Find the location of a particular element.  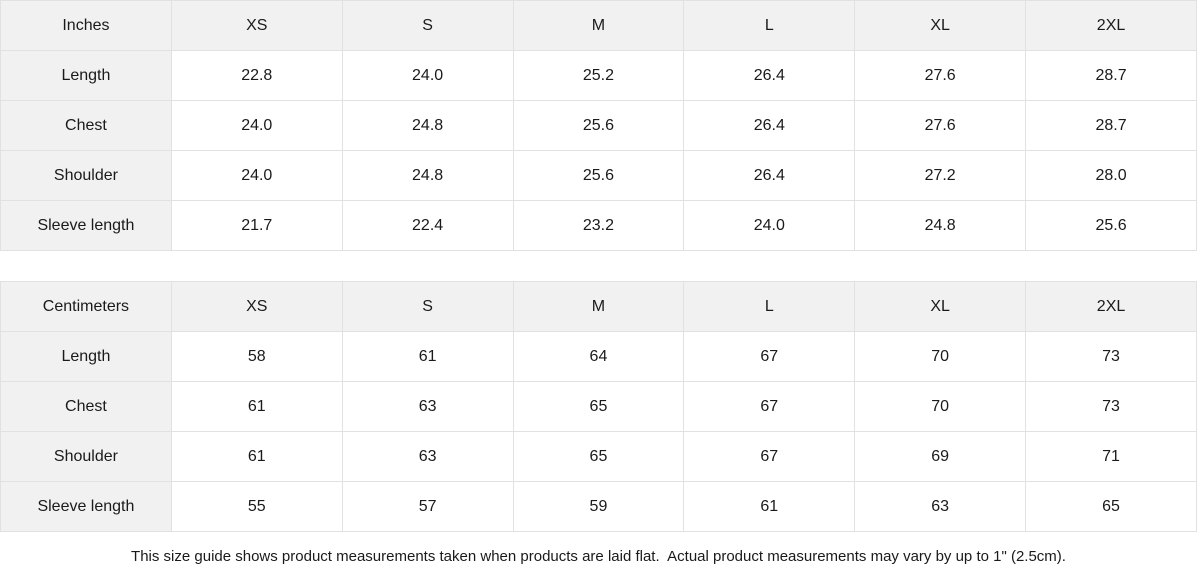

measurement-value-cell: 59 is located at coordinates (598, 506).